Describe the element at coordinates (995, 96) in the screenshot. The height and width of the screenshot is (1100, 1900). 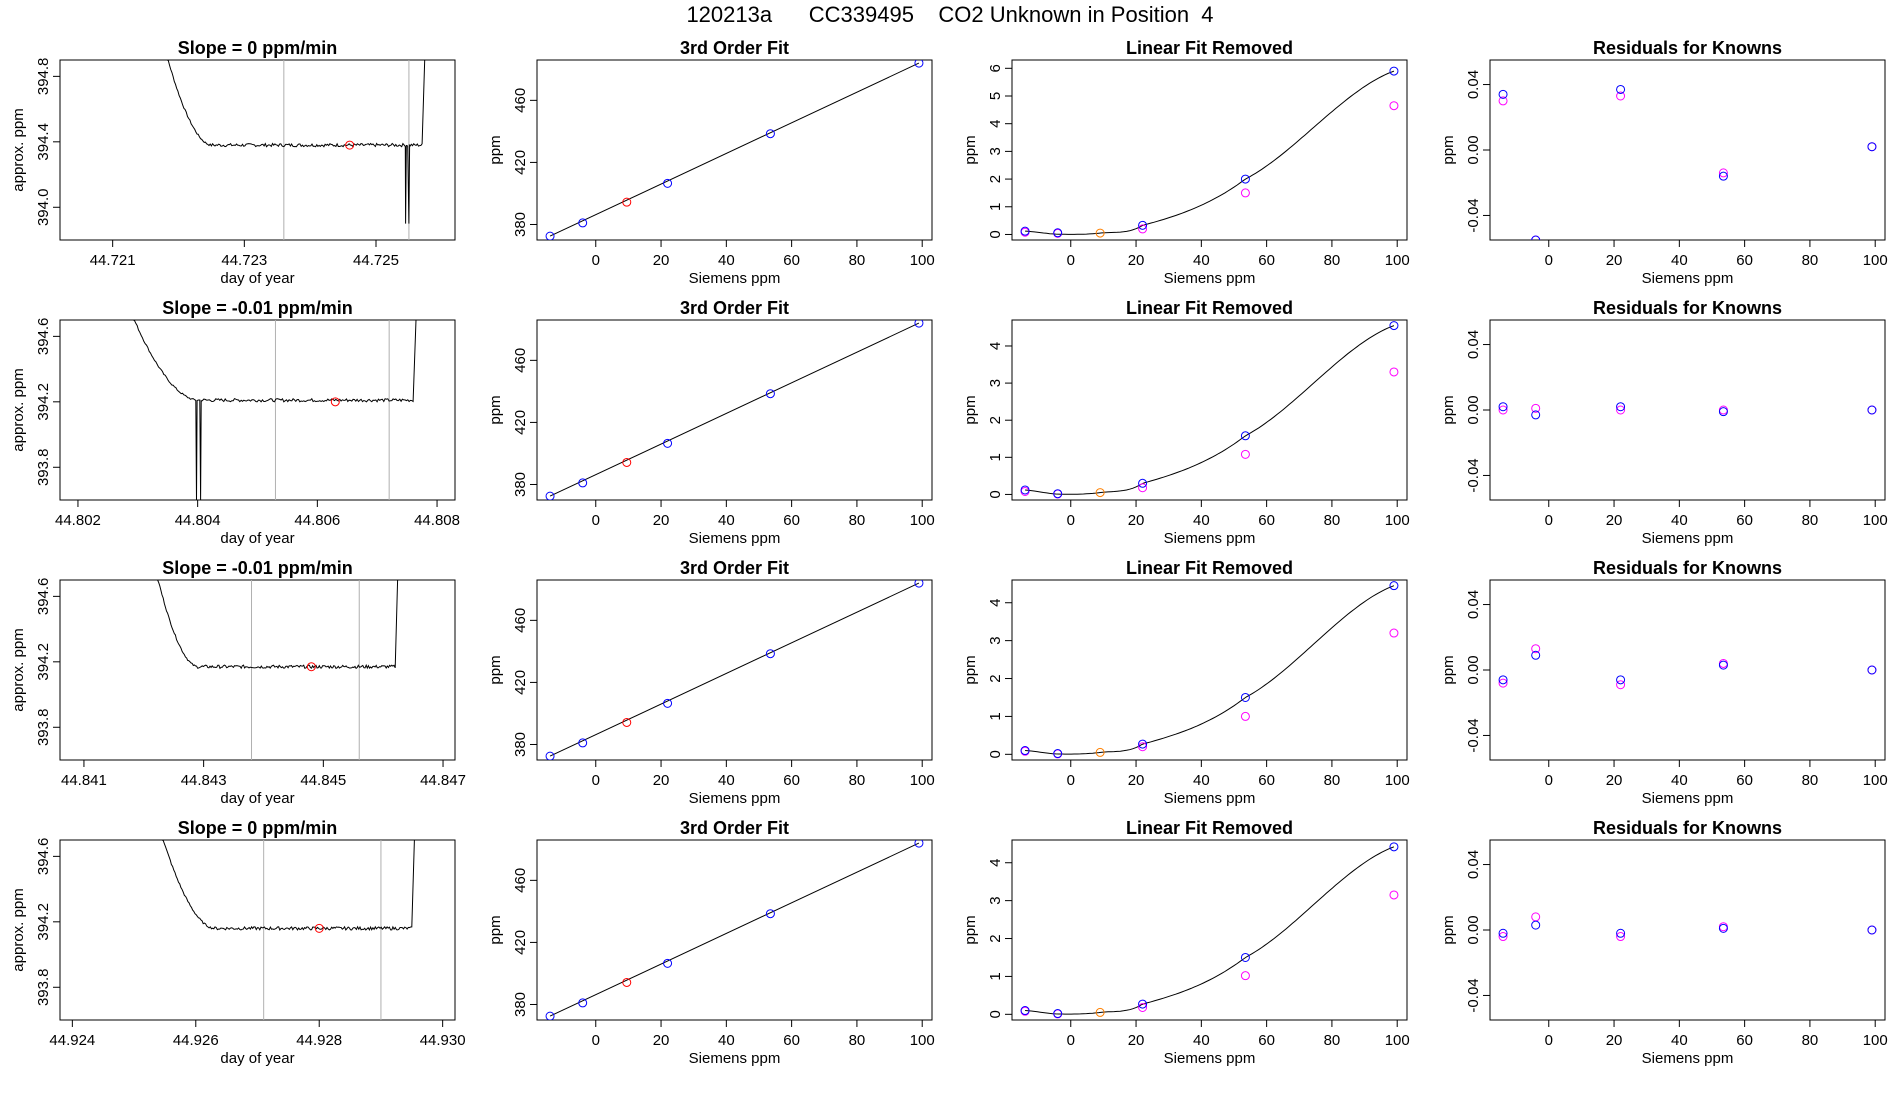
I see `y-tick-label: 5` at that location.